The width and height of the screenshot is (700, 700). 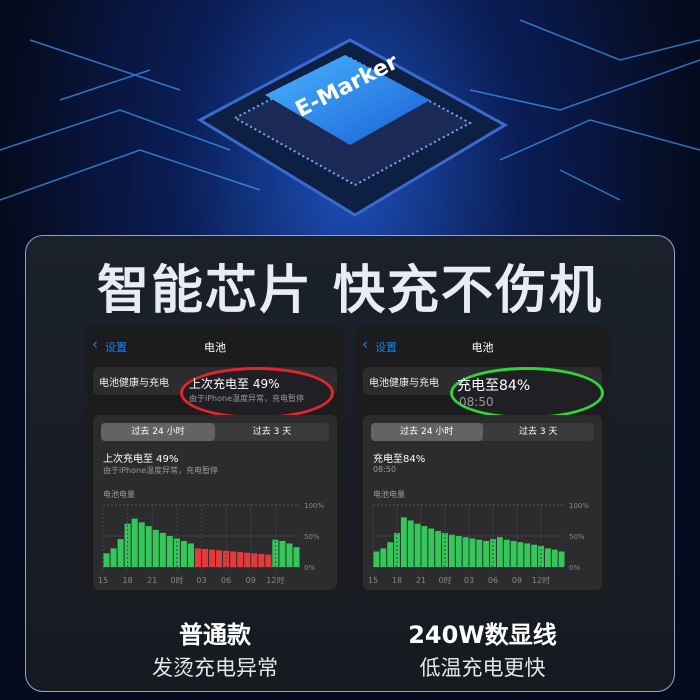 I want to click on summary-sub: 08:50, so click(x=385, y=469).